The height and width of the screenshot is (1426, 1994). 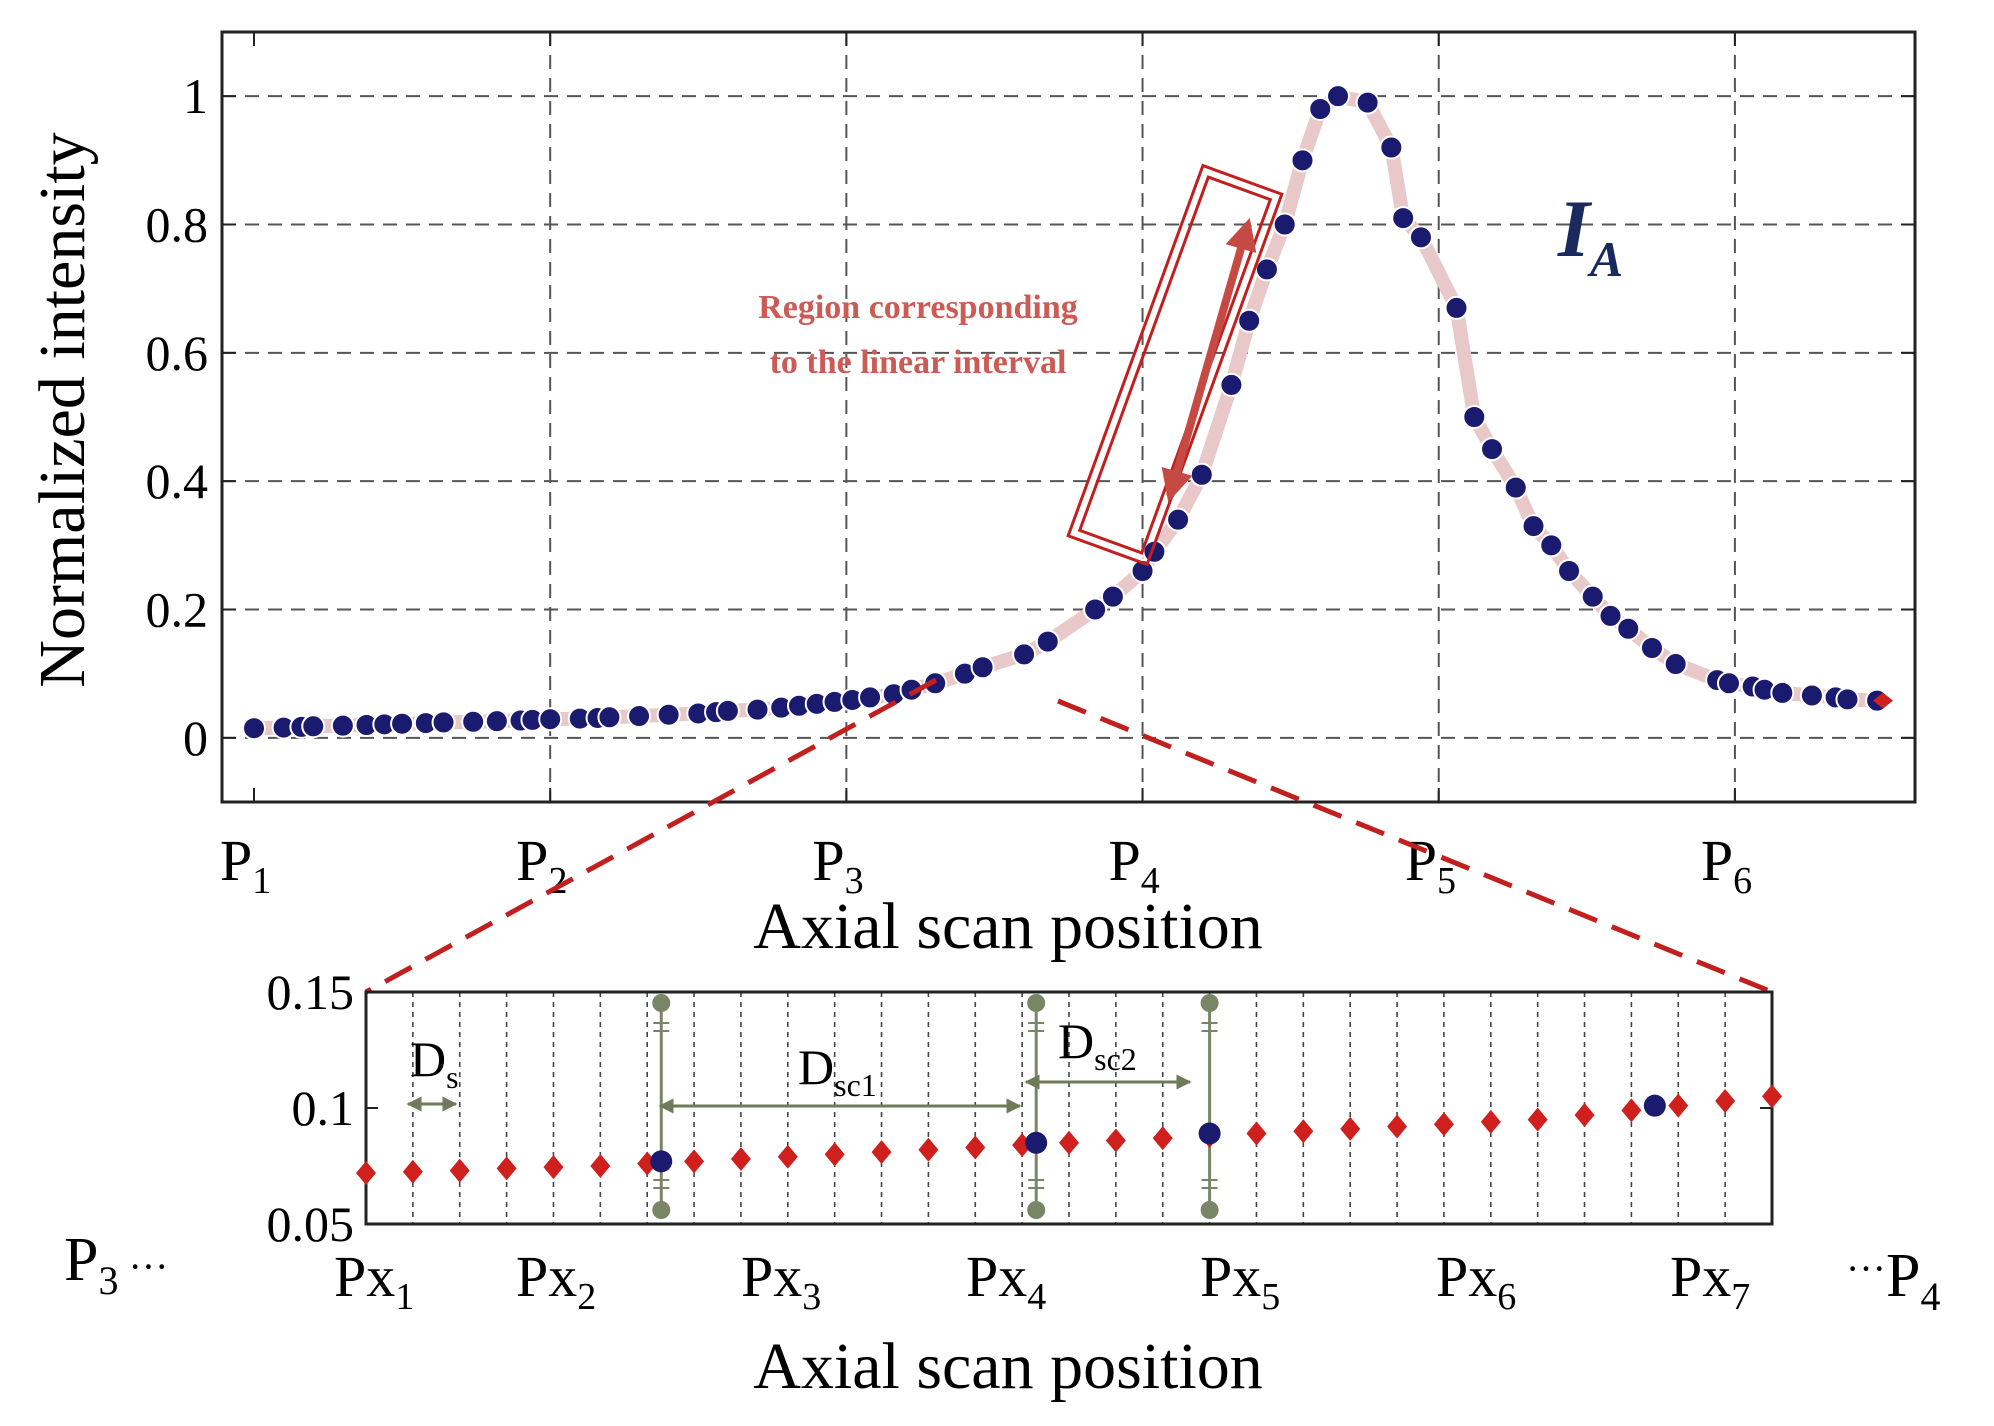 I want to click on inset-x-tick-label: Px2, so click(x=556, y=1281).